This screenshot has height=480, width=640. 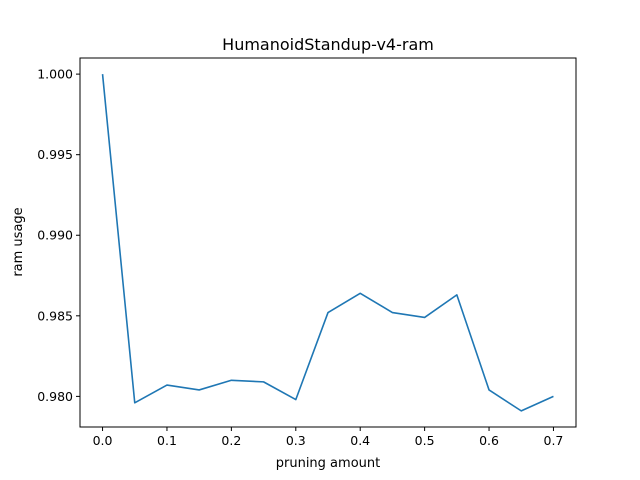 What do you see at coordinates (328, 463) in the screenshot?
I see `x-axis-label: pruning amount` at bounding box center [328, 463].